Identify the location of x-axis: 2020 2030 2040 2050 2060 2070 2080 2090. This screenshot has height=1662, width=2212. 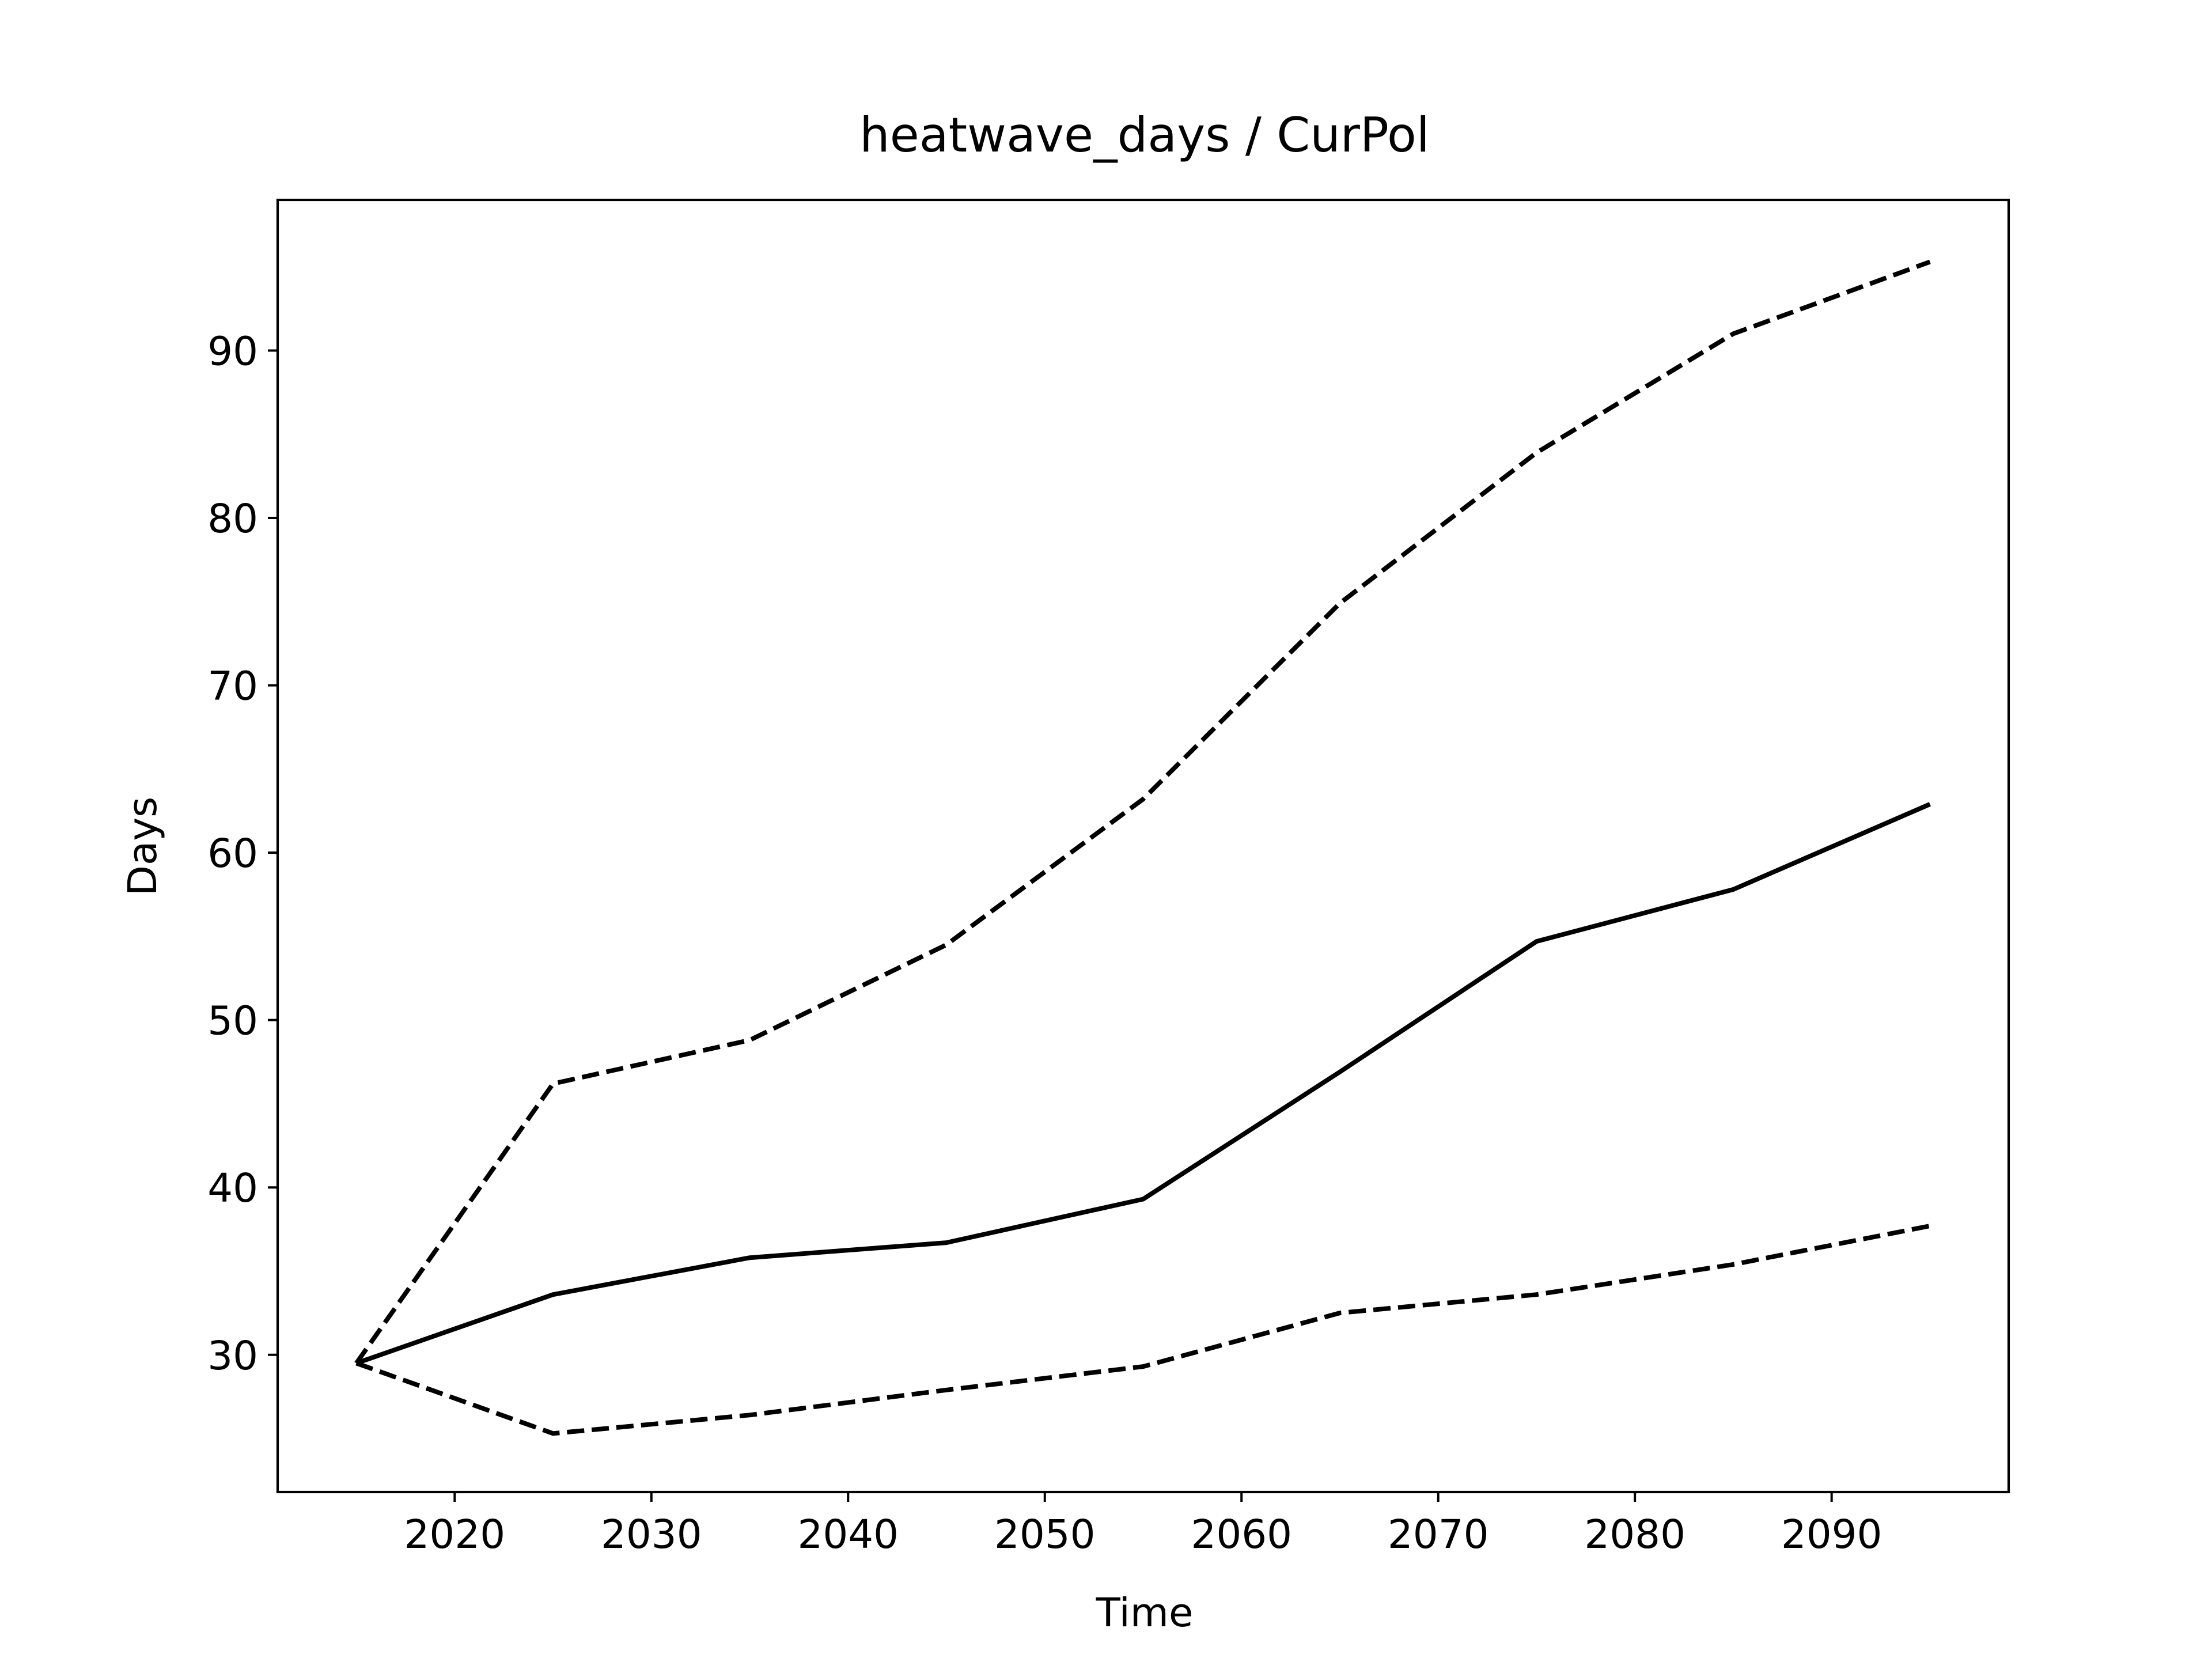
(1143, 1525).